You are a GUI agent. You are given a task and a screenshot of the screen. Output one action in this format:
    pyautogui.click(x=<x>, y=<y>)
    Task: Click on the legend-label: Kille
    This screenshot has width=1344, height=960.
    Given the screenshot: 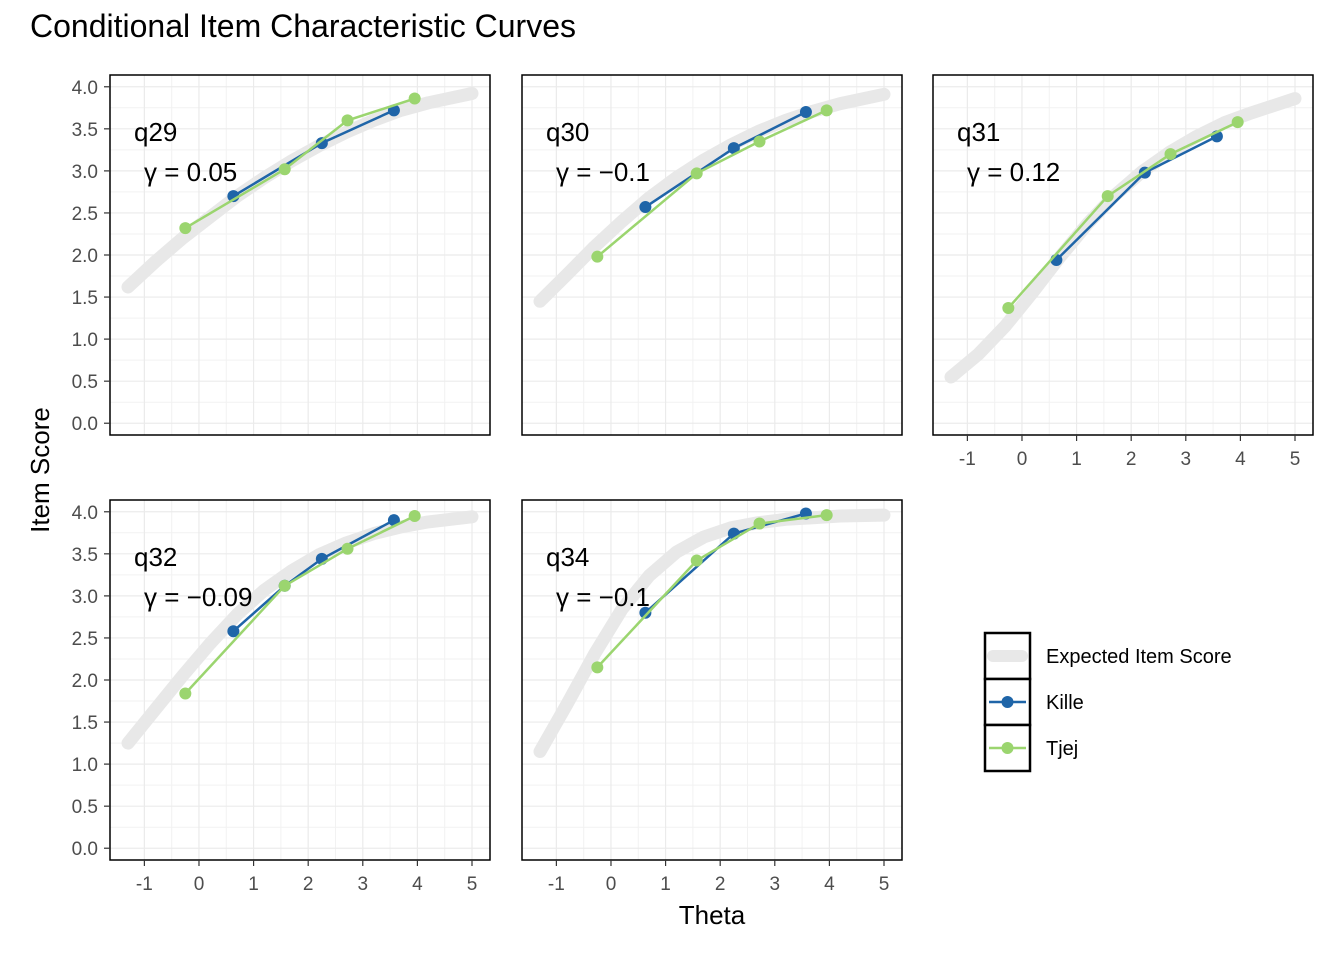 What is the action you would take?
    pyautogui.click(x=1065, y=703)
    